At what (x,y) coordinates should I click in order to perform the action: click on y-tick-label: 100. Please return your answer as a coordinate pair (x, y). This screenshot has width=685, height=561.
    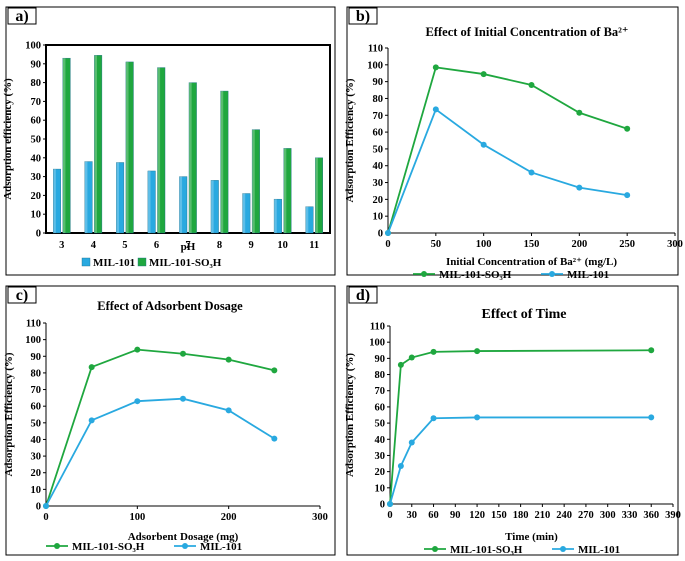
    Looking at the image, I should click on (377, 343).